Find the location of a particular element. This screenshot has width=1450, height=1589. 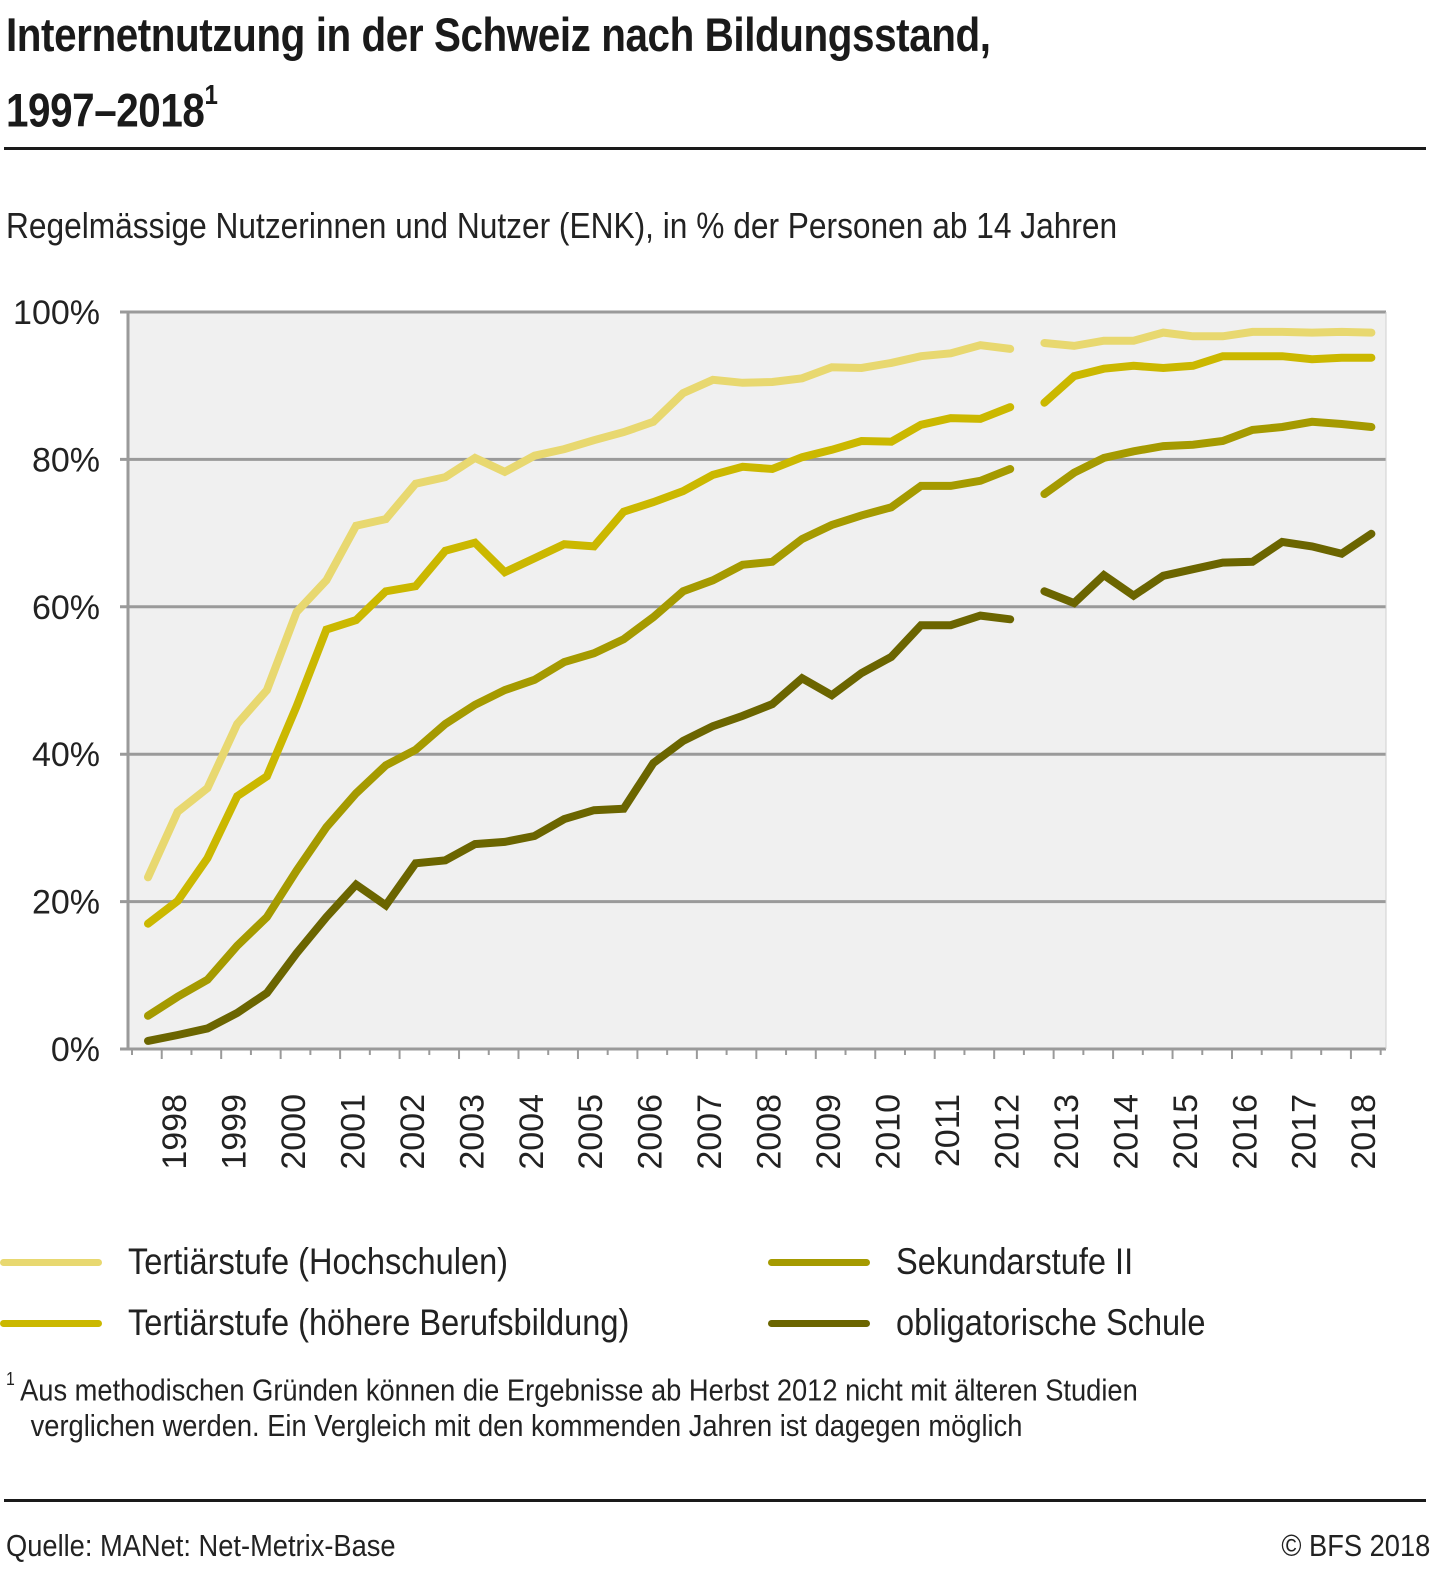

x-tick-label: 2010 is located at coordinates (889, 1132).